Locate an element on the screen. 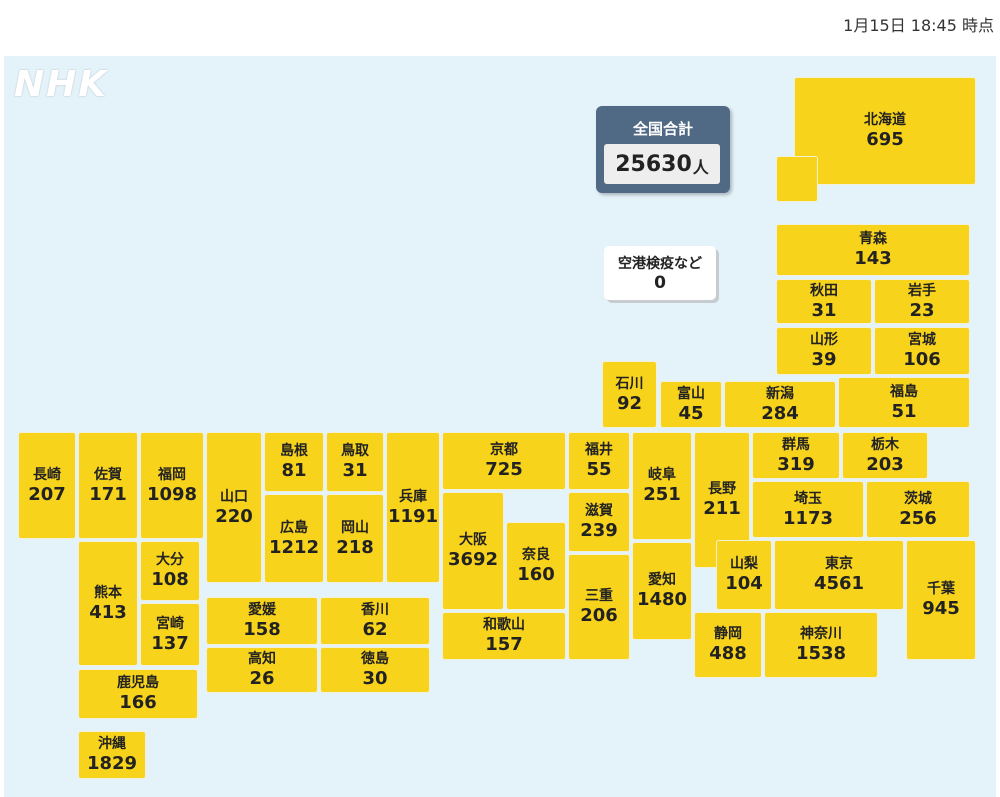 This screenshot has width=1000, height=797. prefecture-tile: 奈良 160 is located at coordinates (536, 566).